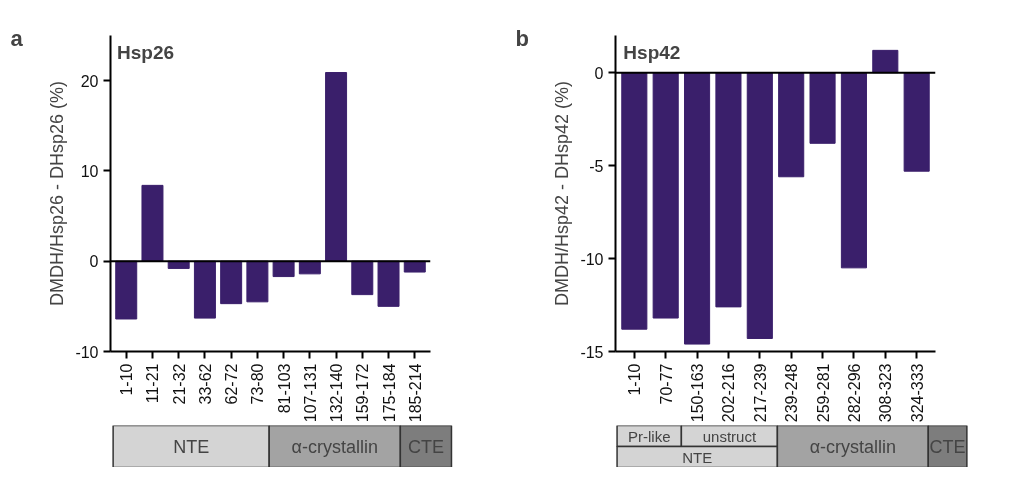 The image size is (1022, 477). Describe the element at coordinates (823, 393) in the screenshot. I see `x-tick-label: 259-281` at that location.